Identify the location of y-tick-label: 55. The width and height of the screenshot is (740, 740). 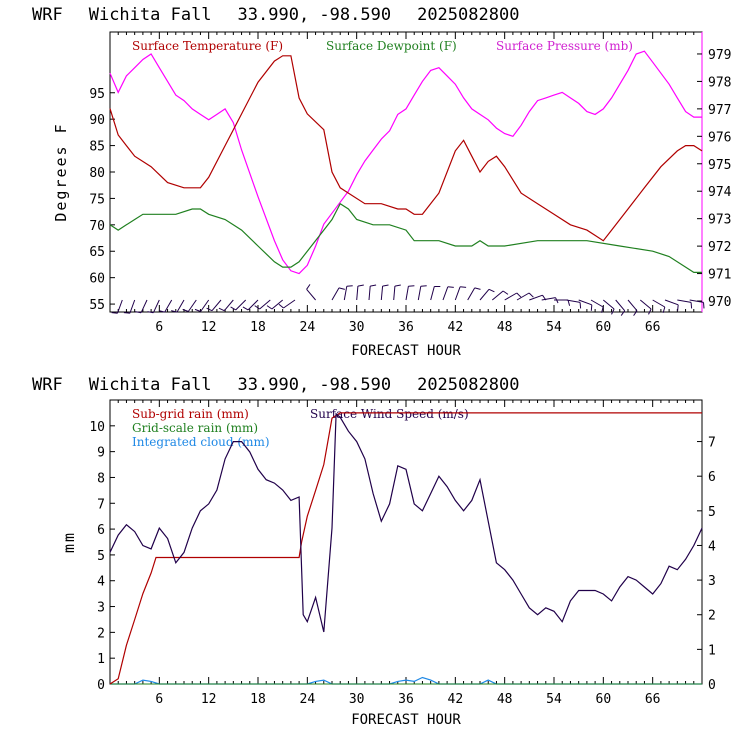
(97, 305).